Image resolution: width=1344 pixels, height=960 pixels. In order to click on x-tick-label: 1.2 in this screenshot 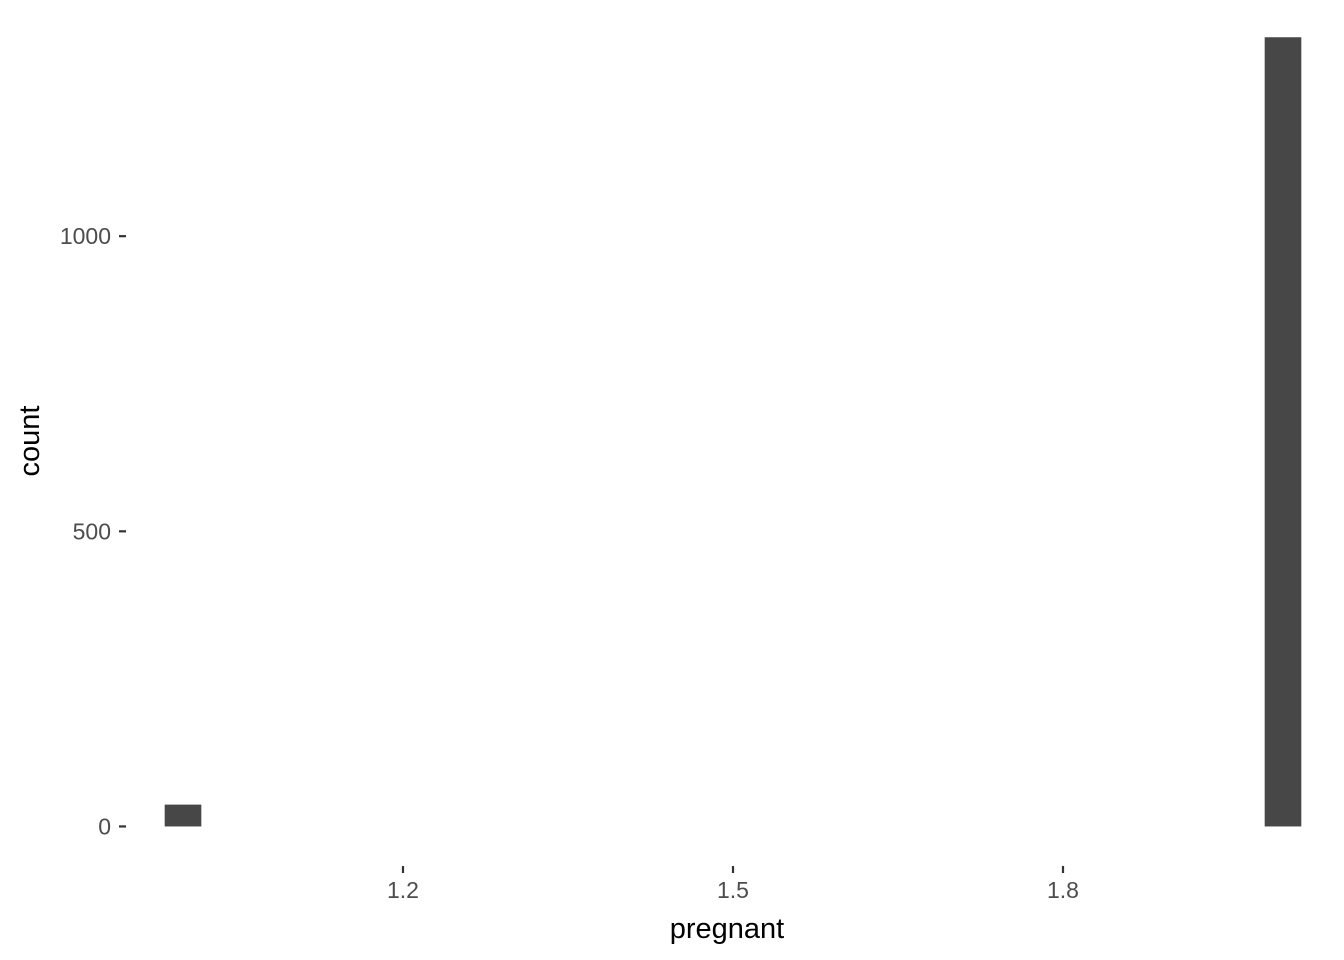, I will do `click(403, 890)`.